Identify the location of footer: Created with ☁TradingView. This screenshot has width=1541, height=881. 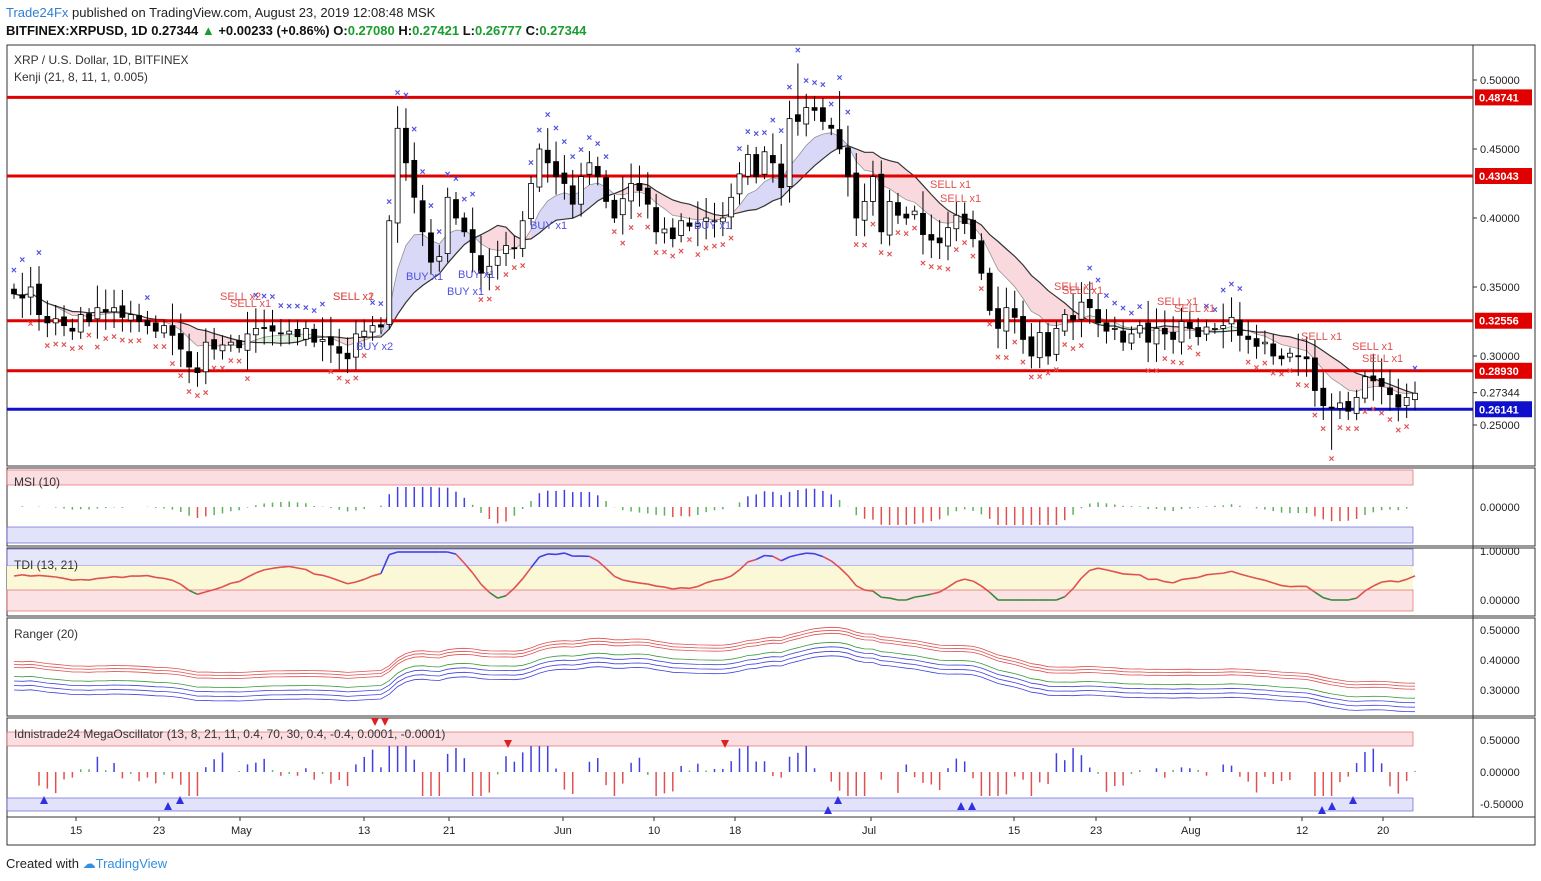
(86, 864).